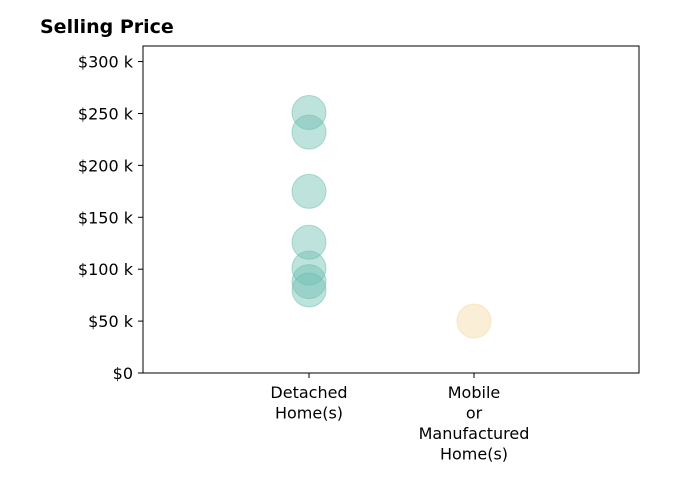 This screenshot has width=679, height=503. I want to click on y-tick-label: $200 k, so click(106, 165).